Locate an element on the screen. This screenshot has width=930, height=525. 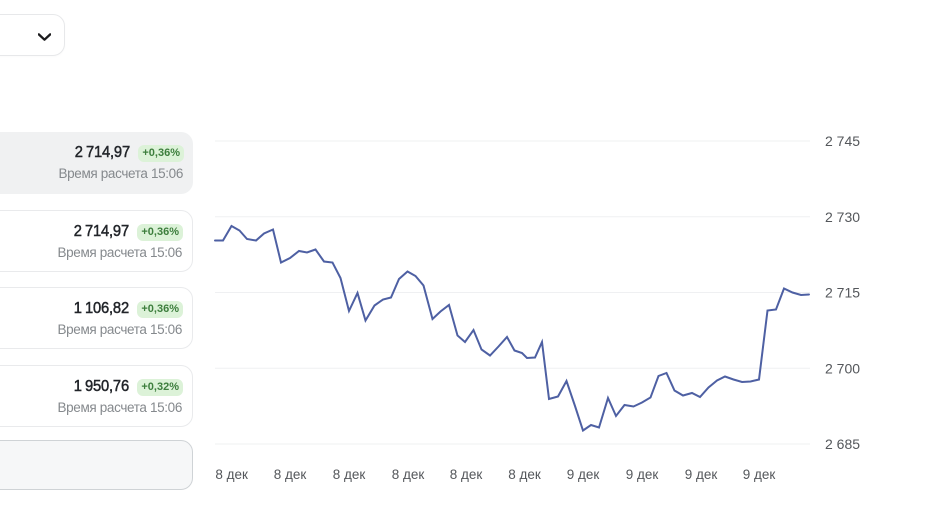
svg-text: 2 715 is located at coordinates (842, 293).